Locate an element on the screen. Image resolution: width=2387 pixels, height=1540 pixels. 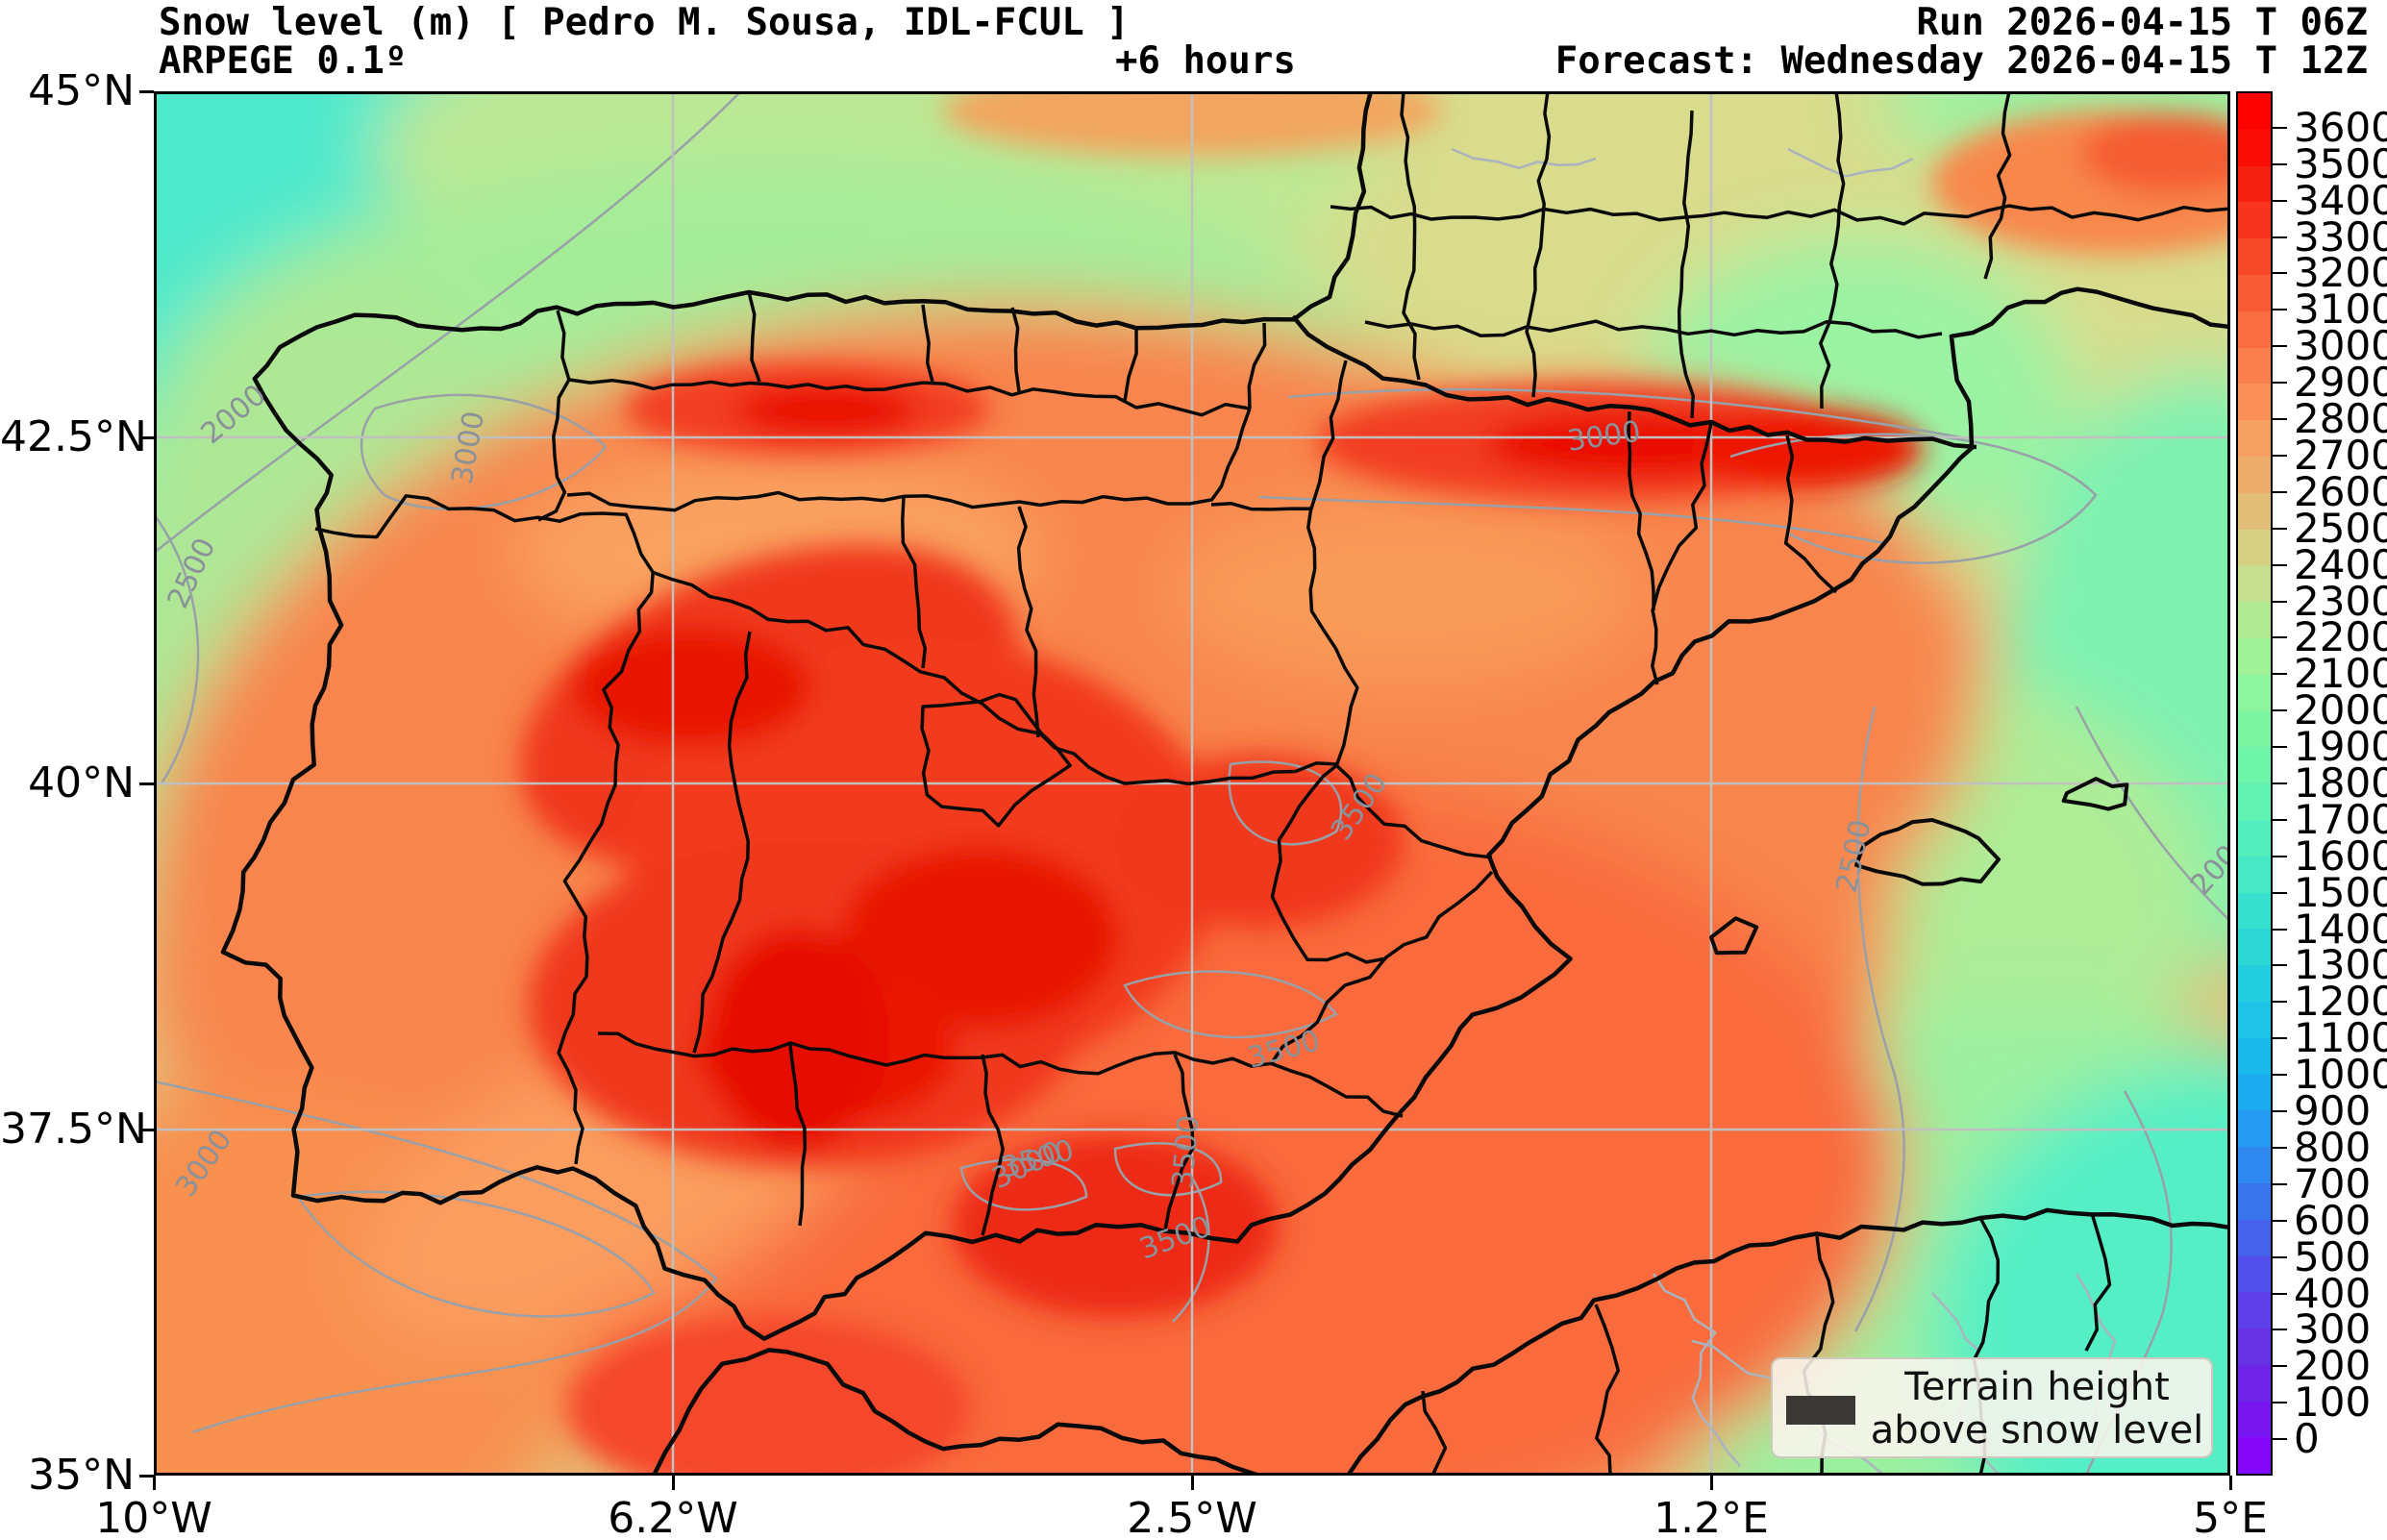
colorbar-tick-label: 600 is located at coordinates (2333, 1220).